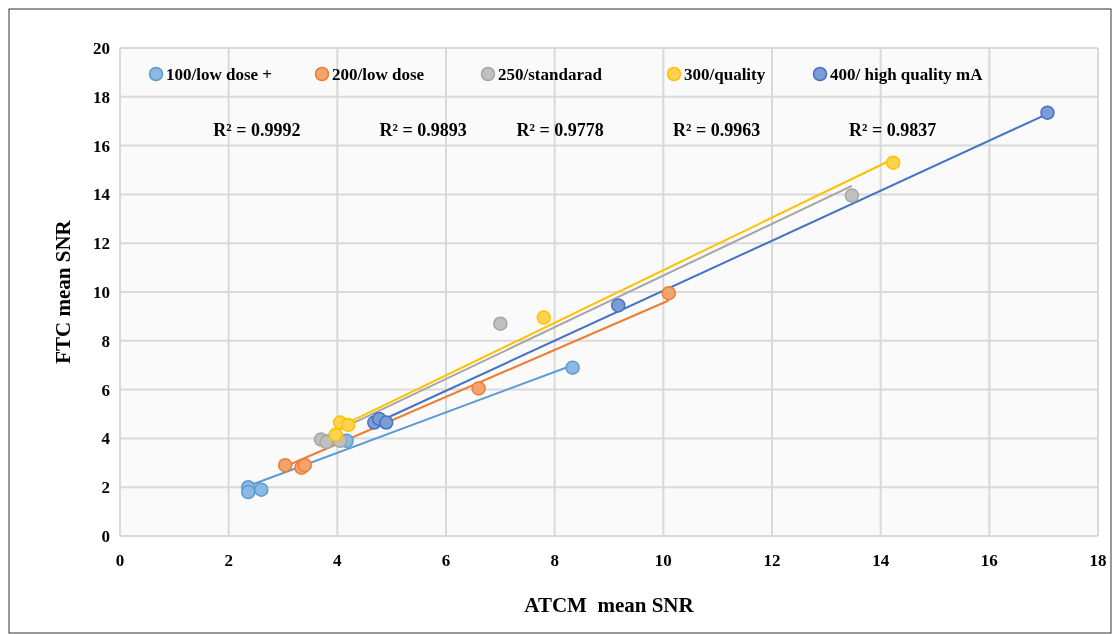  Describe the element at coordinates (609, 605) in the screenshot. I see `x-axis-title: ATCM mean SNR` at that location.